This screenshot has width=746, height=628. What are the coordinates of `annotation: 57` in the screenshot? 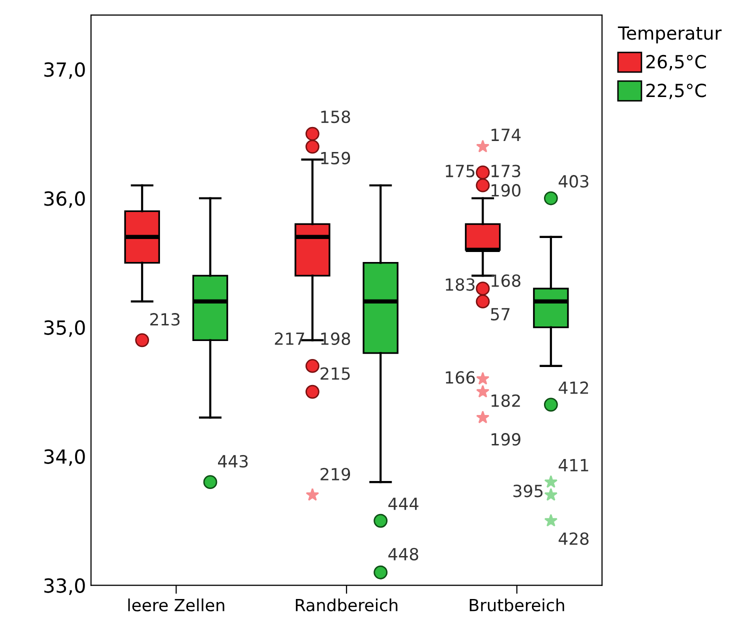 It's located at (500, 314).